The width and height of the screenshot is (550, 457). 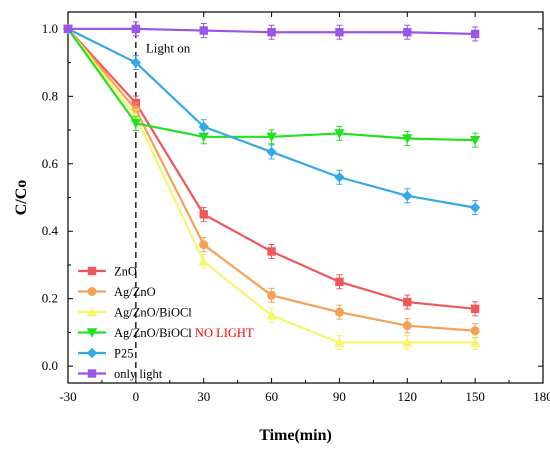 I want to click on y-tick-label: 0.2, so click(x=50, y=298).